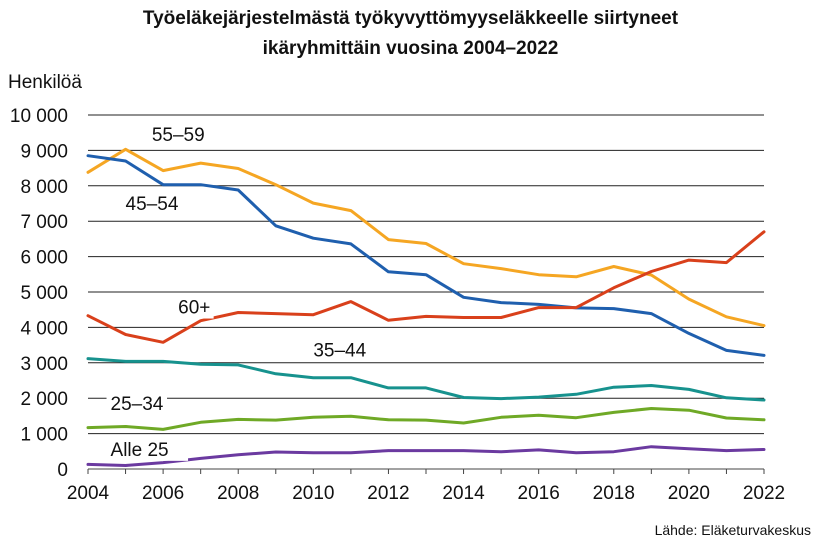 The width and height of the screenshot is (821, 546). I want to click on y-tick-label: 1 000, so click(44, 435).